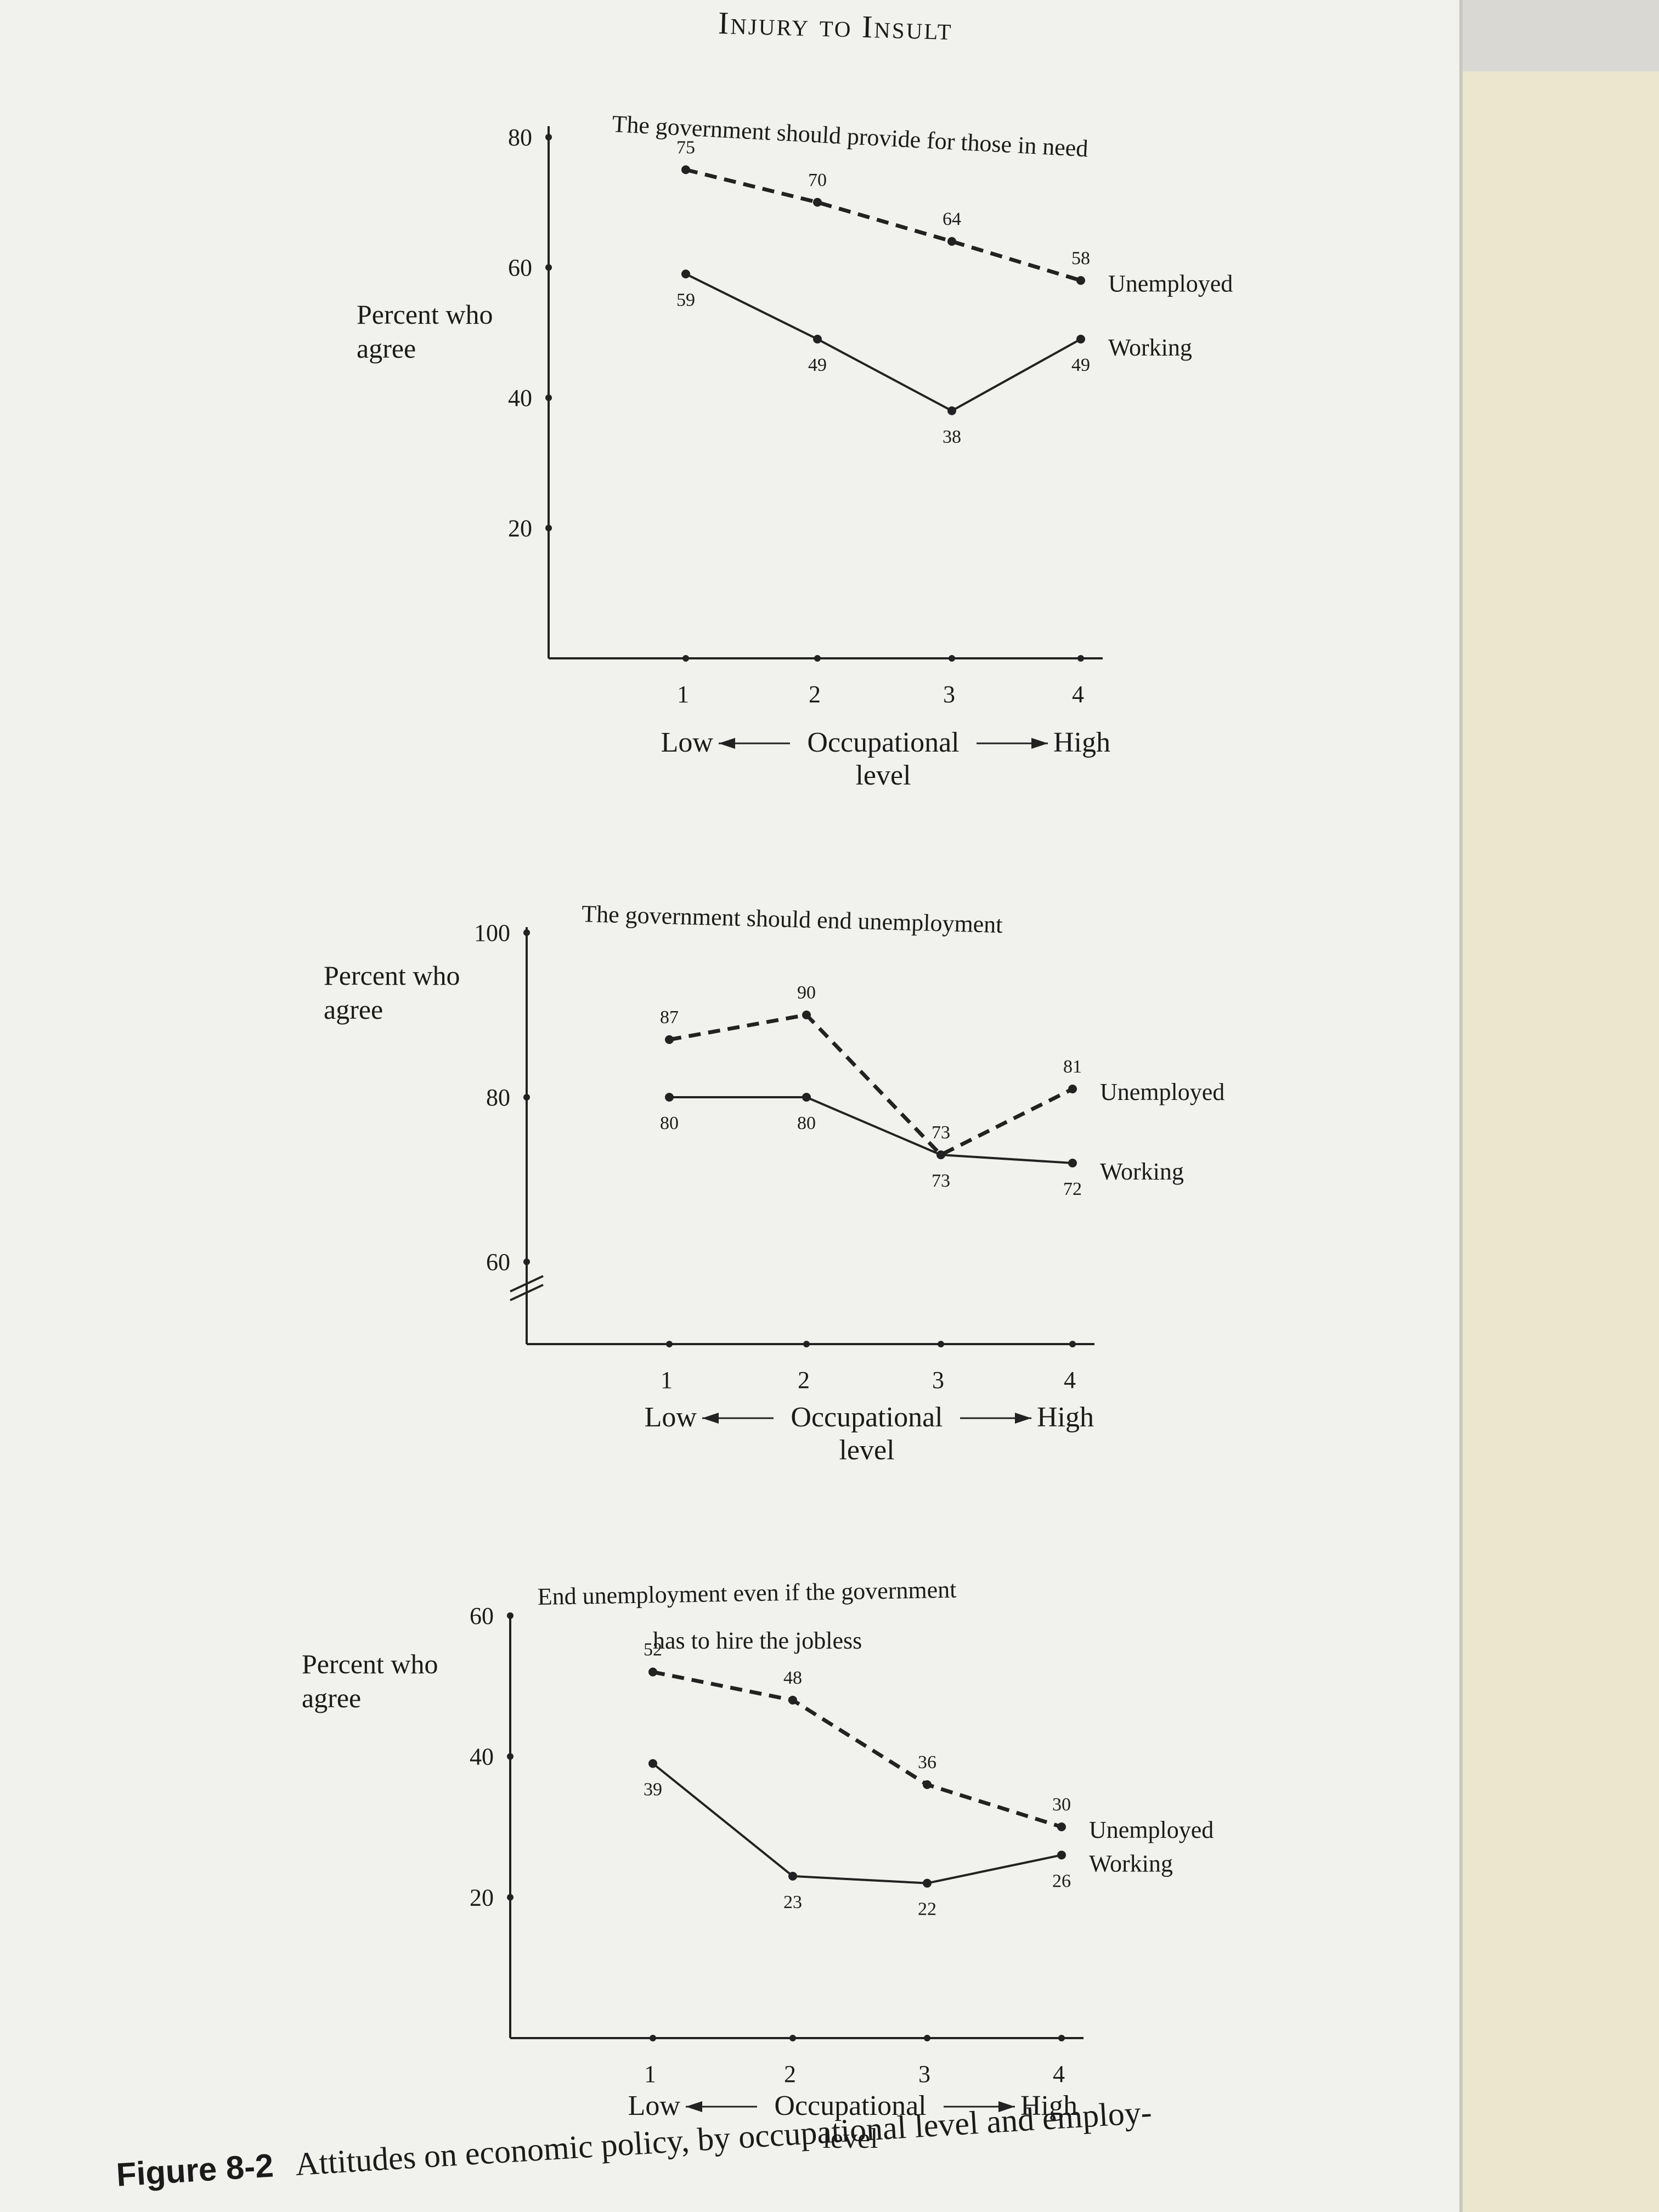 The image size is (1659, 2212). Describe the element at coordinates (792, 1678) in the screenshot. I see `data-label-unemployed: 48` at that location.